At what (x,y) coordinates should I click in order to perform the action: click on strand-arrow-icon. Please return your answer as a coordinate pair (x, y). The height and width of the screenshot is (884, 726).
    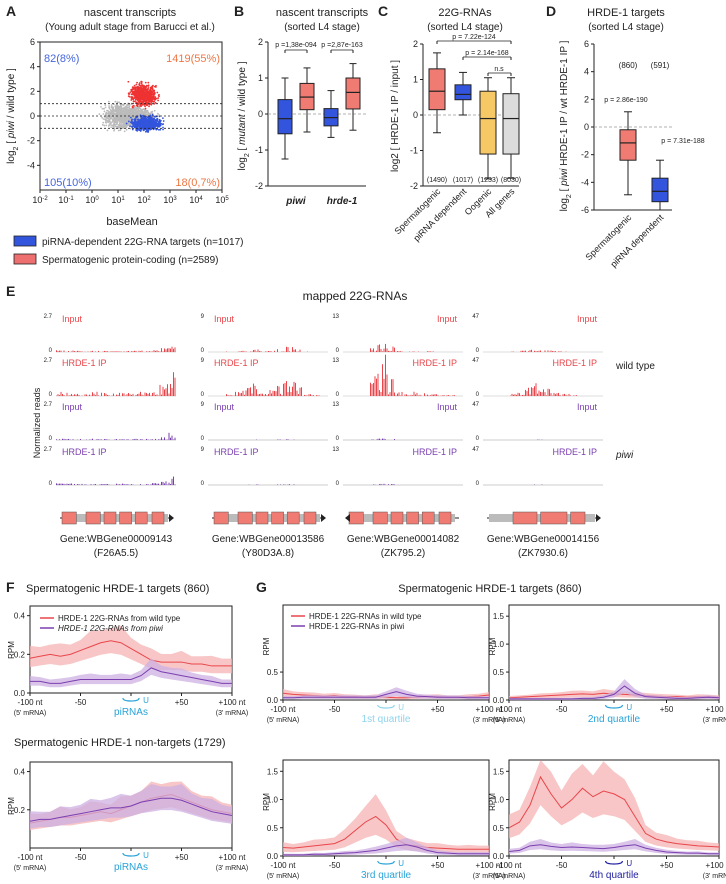
    Looking at the image, I should click on (347, 518).